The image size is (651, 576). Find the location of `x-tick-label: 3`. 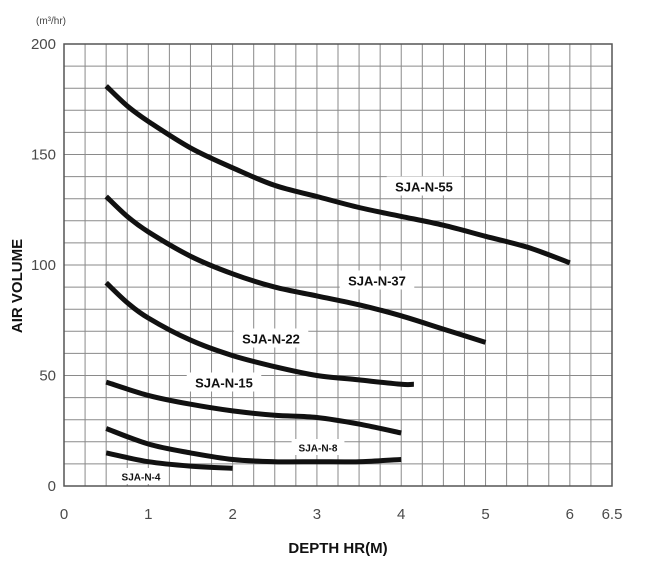

x-tick-label: 3 is located at coordinates (317, 514).